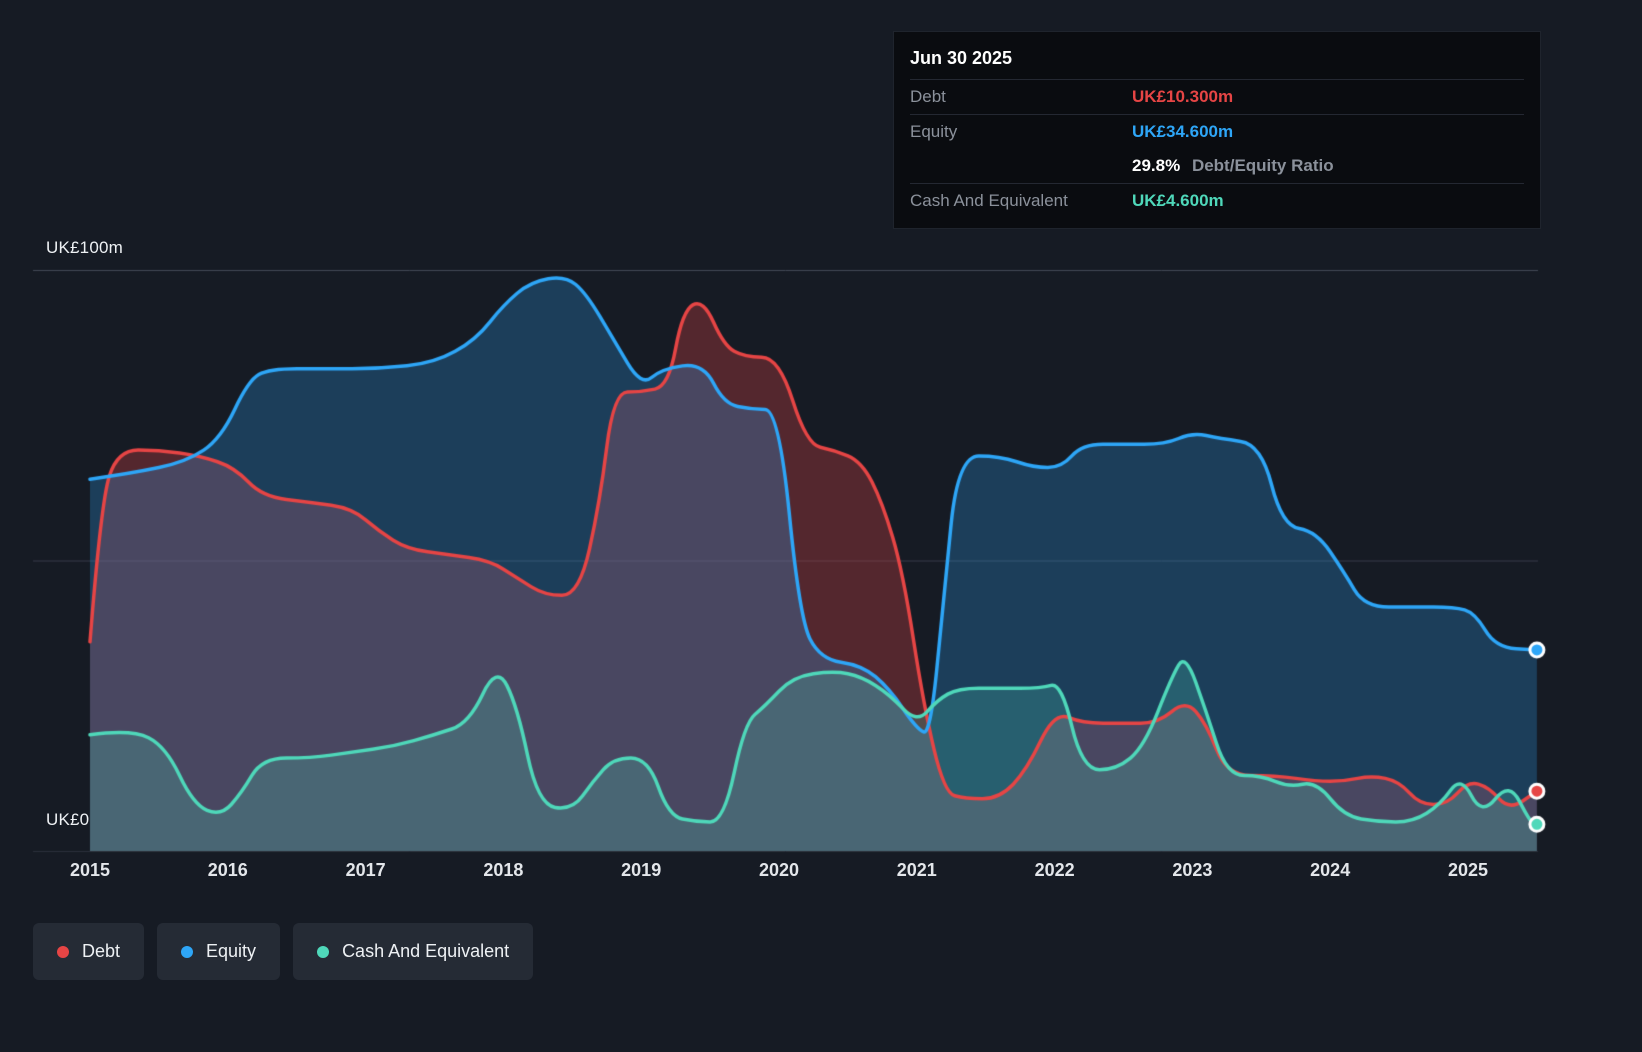 This screenshot has width=1642, height=1052. What do you see at coordinates (989, 200) in the screenshot?
I see `tooltip-cash-label: Cash And Equivalent` at bounding box center [989, 200].